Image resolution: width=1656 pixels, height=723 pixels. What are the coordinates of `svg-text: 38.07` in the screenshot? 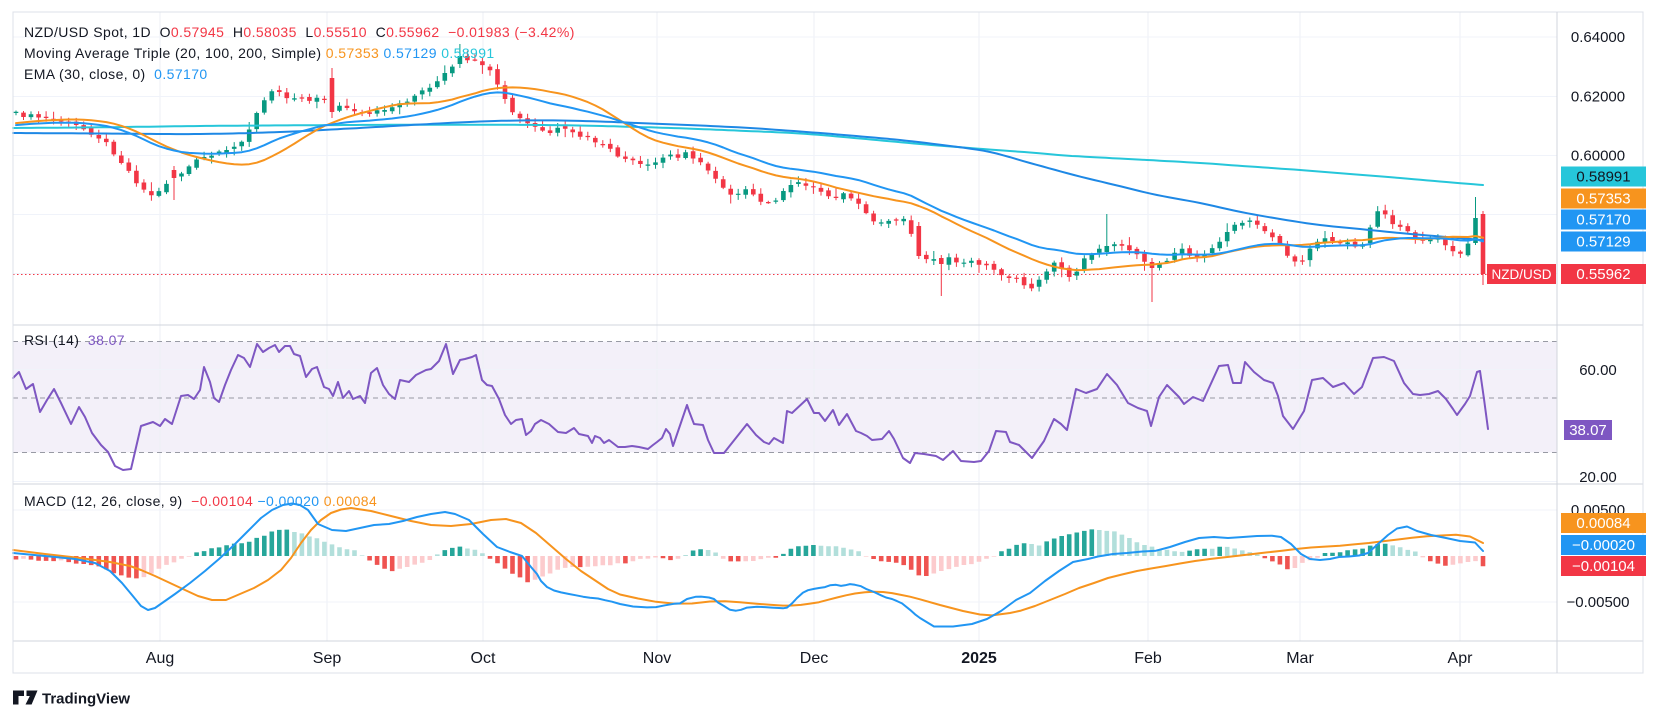 It's located at (1588, 430).